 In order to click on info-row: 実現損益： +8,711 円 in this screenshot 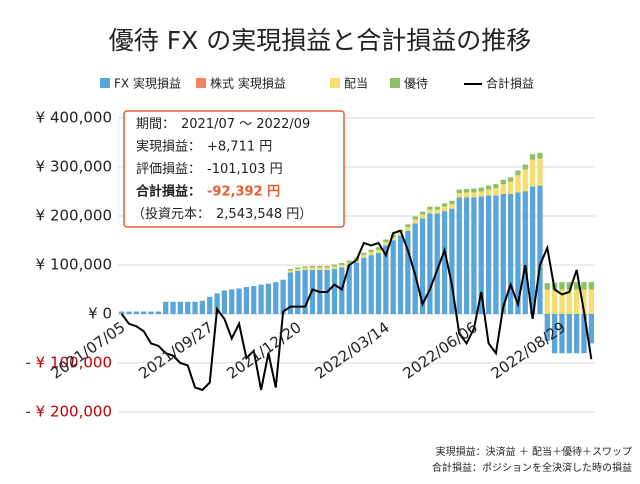, I will do `click(204, 146)`.